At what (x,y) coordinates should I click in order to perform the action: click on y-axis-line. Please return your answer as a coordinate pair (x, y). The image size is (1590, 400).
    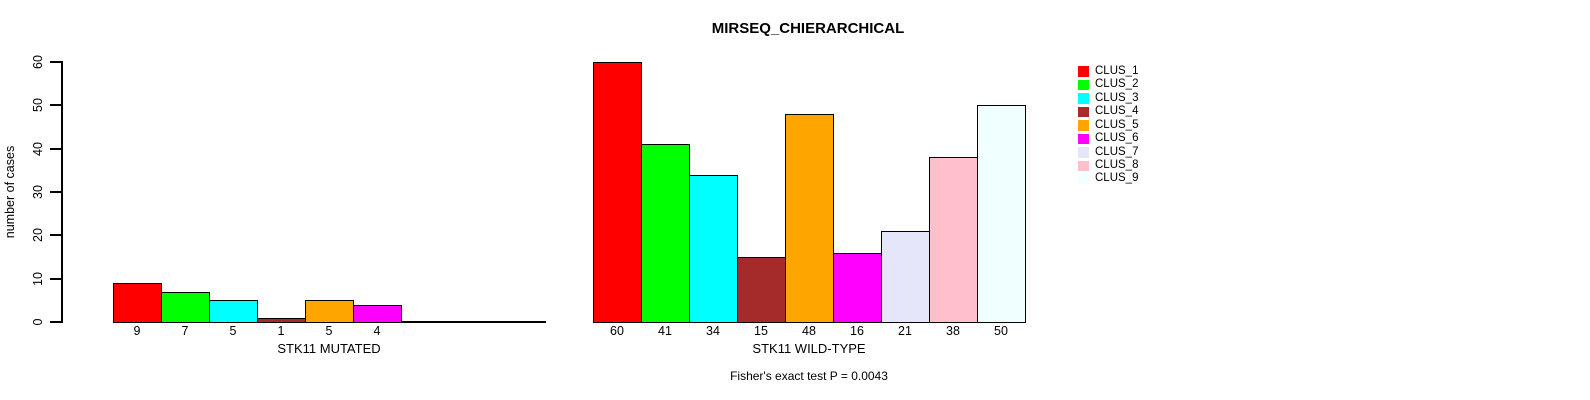
    Looking at the image, I should click on (62, 192).